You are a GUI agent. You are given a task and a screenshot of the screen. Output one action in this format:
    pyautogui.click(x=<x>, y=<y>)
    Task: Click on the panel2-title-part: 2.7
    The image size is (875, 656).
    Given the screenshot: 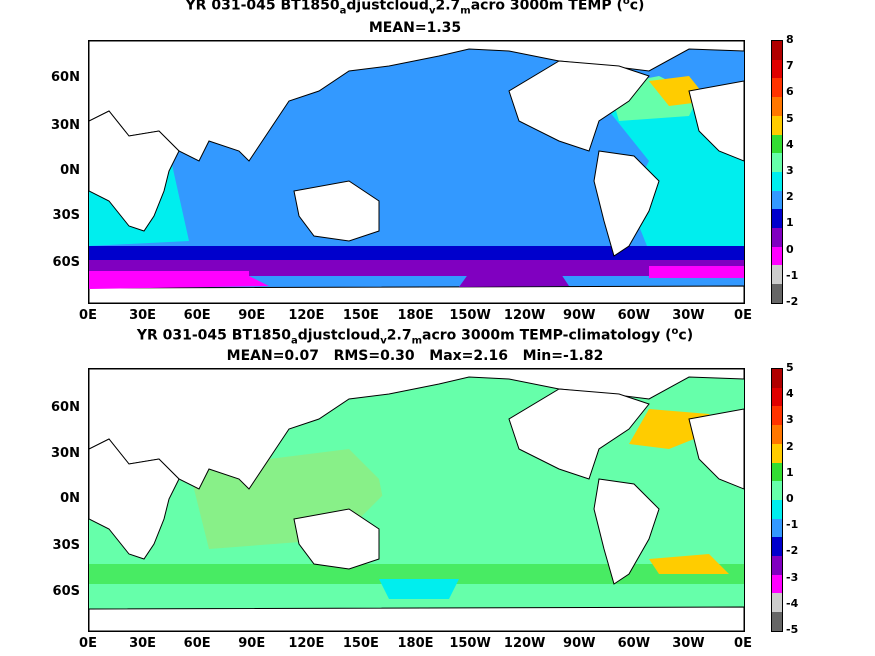 What is the action you would take?
    pyautogui.click(x=399, y=335)
    